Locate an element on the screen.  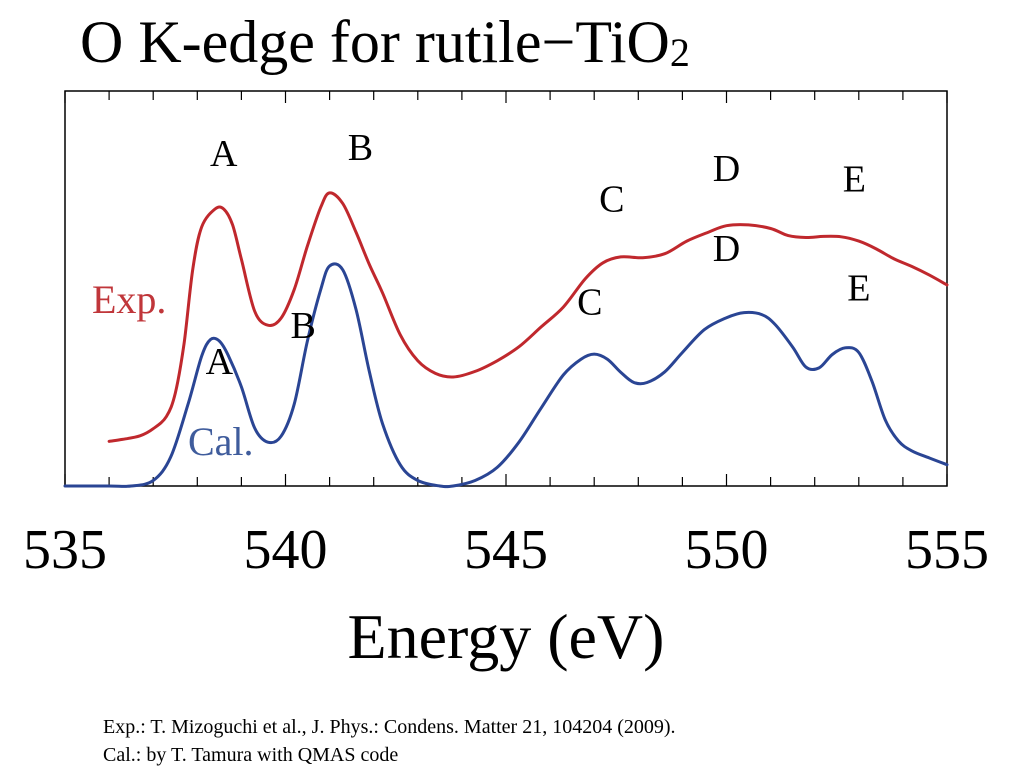
chart-title-subscript: 2 is located at coordinates (680, 52).